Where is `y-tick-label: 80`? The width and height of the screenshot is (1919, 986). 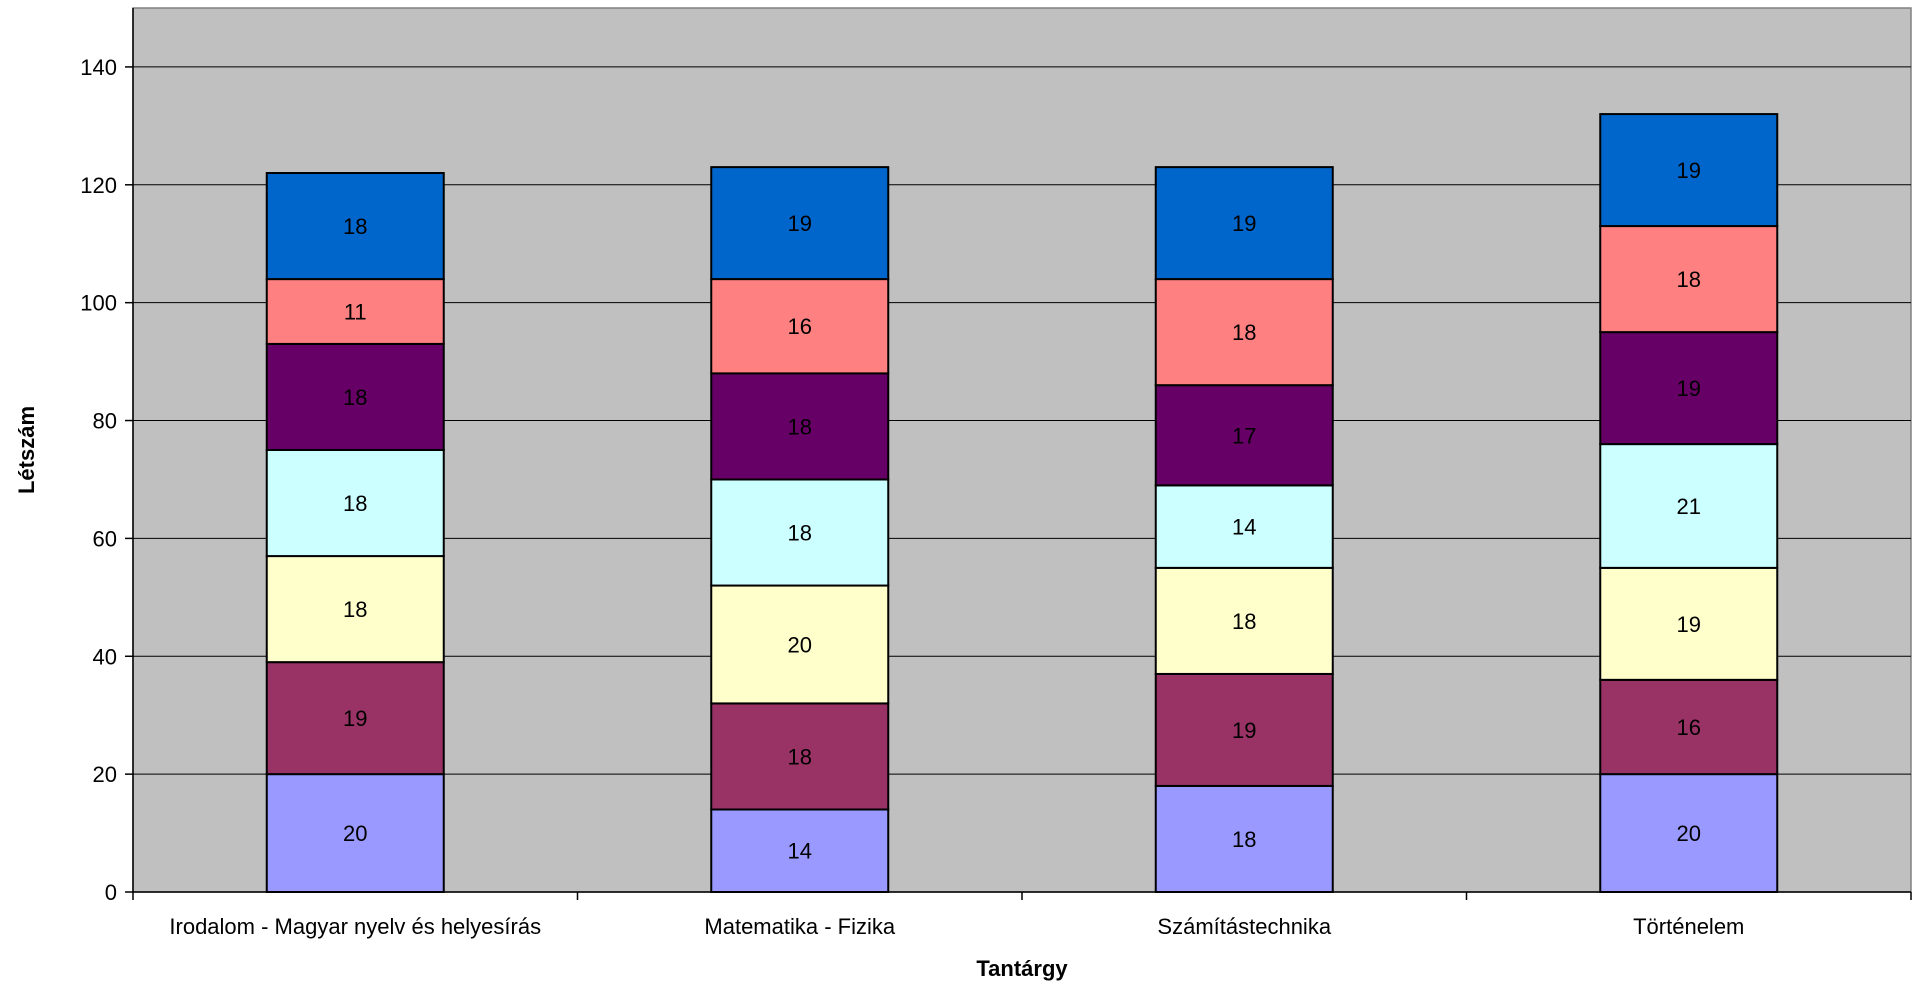 y-tick-label: 80 is located at coordinates (105, 421).